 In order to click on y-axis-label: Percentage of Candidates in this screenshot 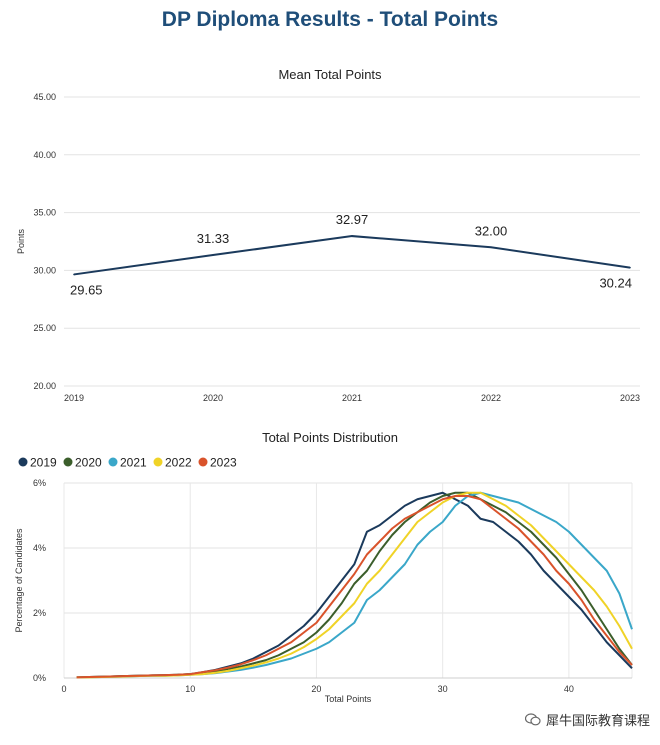, I will do `click(19, 580)`.